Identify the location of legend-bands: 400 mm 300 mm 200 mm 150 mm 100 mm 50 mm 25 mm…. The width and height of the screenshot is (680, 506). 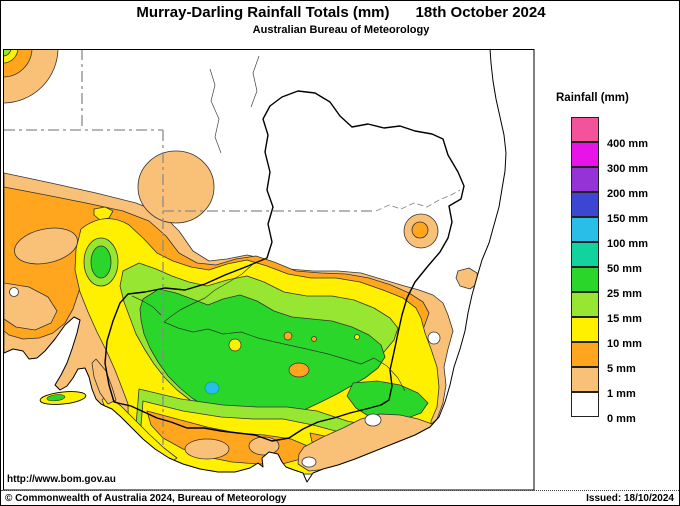
(625, 271).